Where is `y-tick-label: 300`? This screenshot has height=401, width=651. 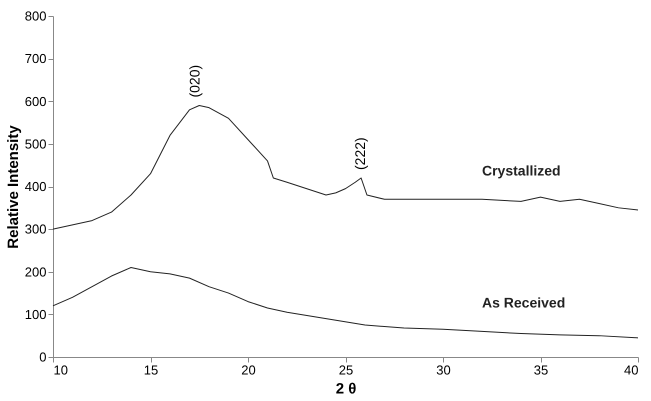 y-tick-label: 300 is located at coordinates (35, 229).